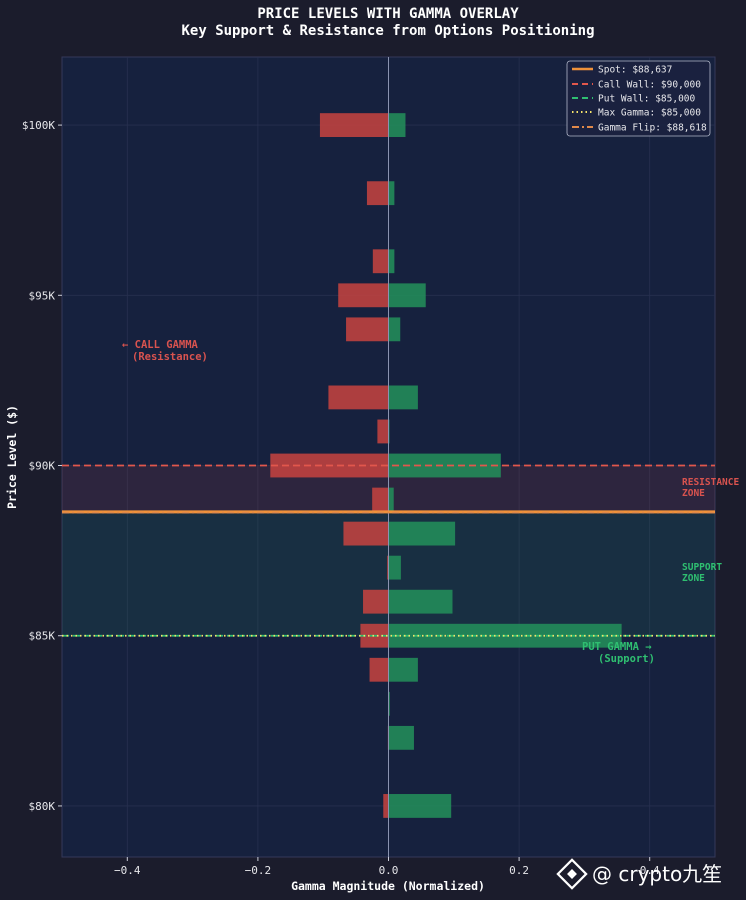 This screenshot has height=900, width=746. What do you see at coordinates (710, 482) in the screenshot?
I see `resistance-zone-label: RESISTANCE` at bounding box center [710, 482].